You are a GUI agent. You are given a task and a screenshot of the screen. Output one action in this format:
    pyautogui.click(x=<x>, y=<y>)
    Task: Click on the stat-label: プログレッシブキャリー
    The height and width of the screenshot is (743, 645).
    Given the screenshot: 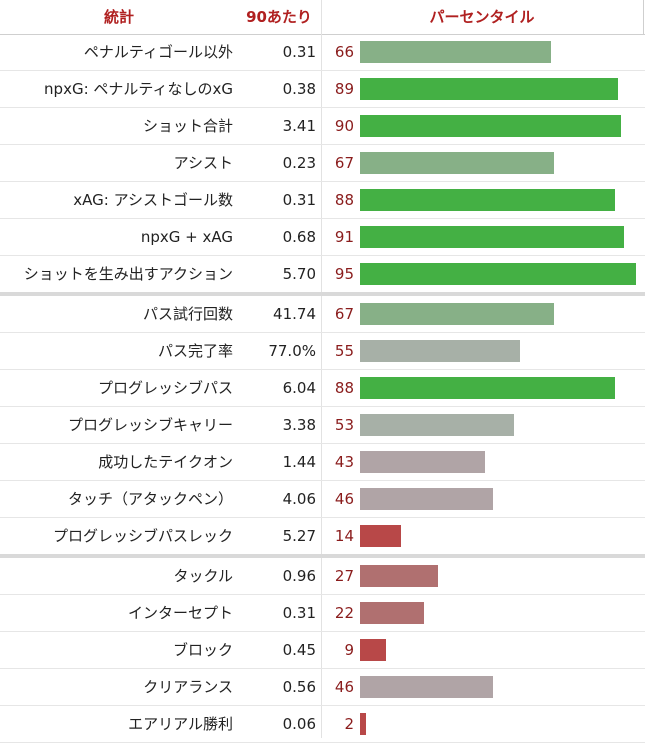 What is the action you would take?
    pyautogui.click(x=150, y=425)
    